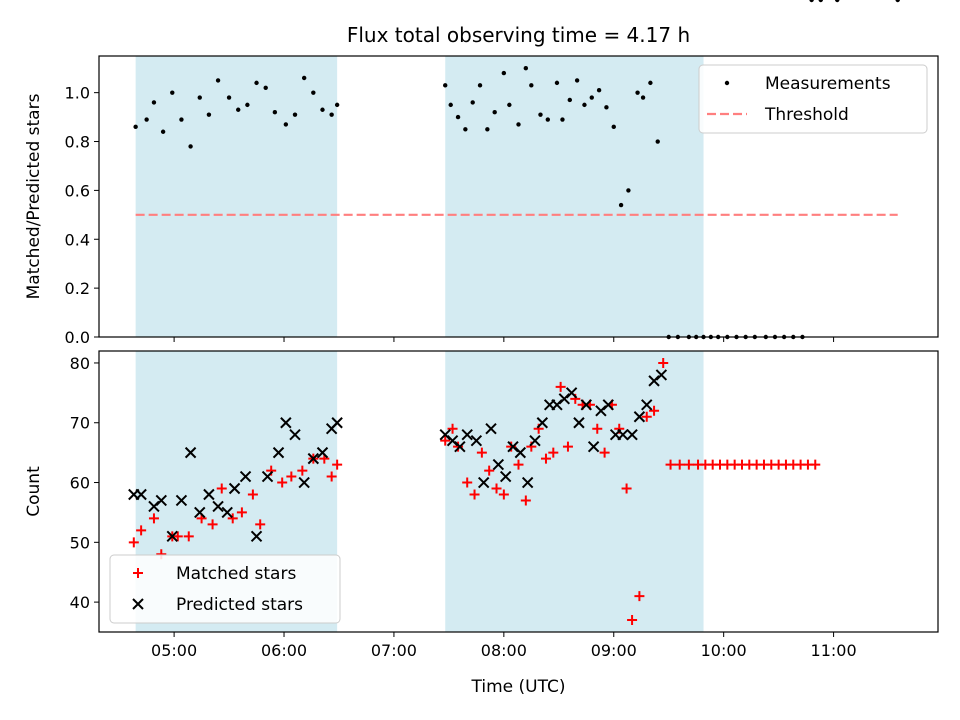  Describe the element at coordinates (518, 35) in the screenshot. I see `chart-title: Flux total observing time = 4.17 h` at that location.